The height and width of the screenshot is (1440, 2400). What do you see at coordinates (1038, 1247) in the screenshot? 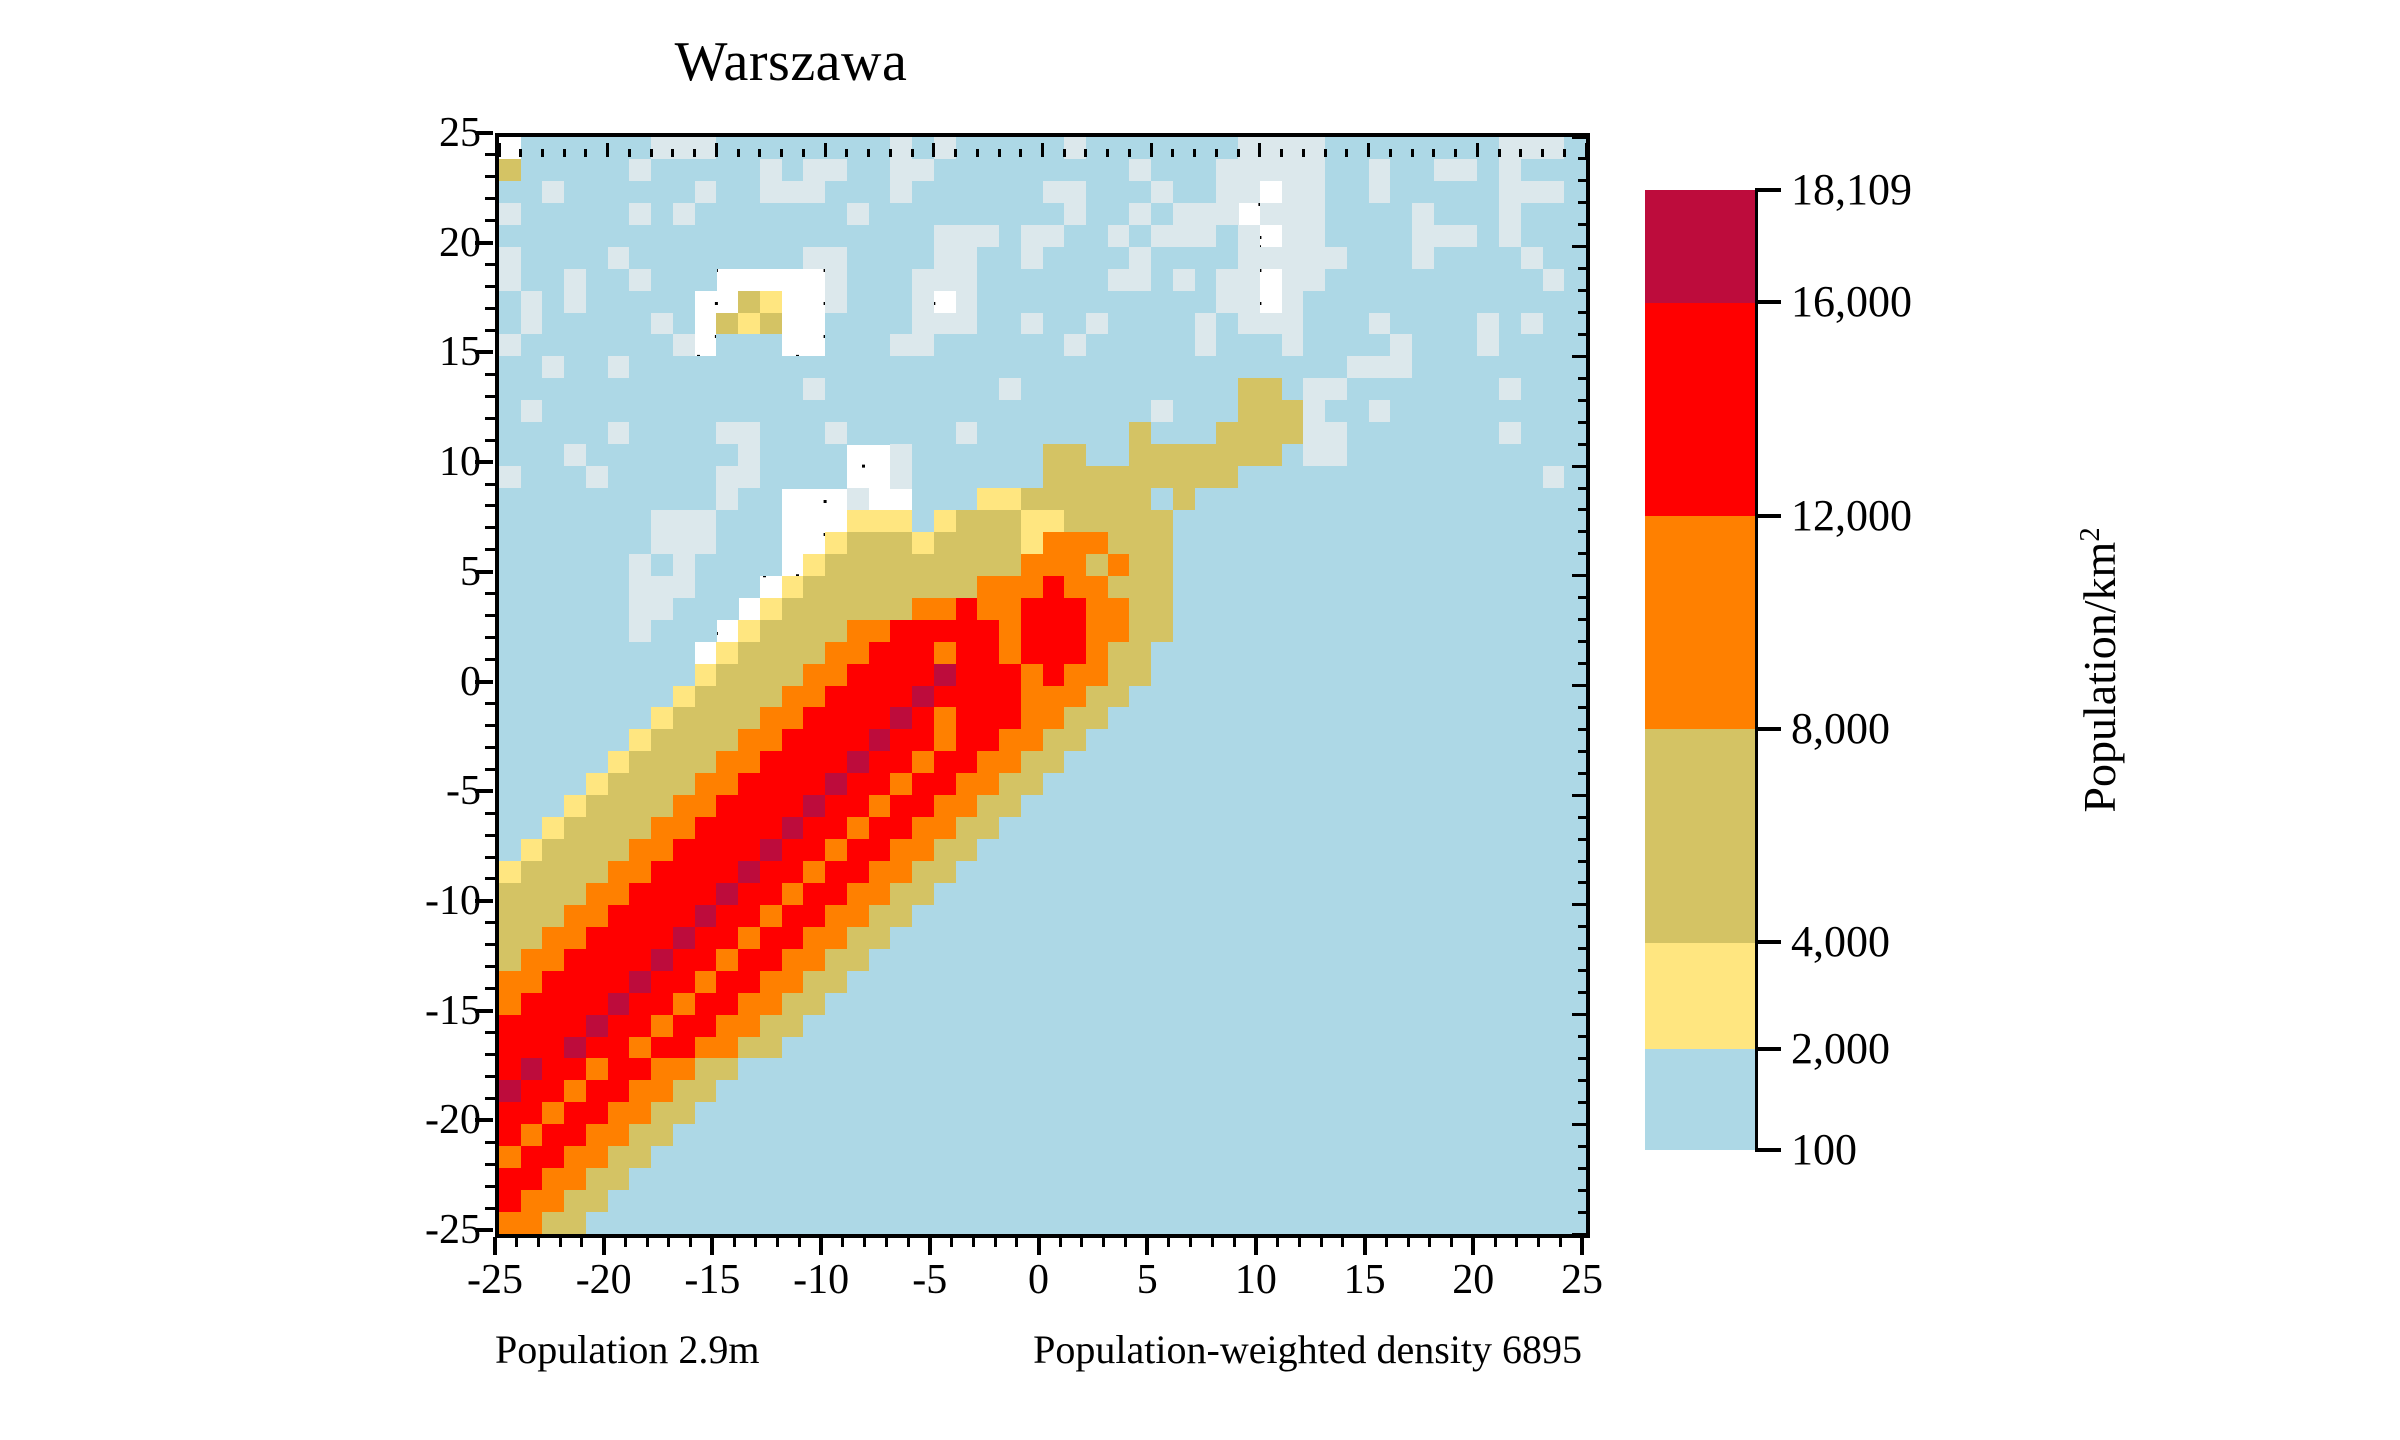
I see `x-tickmarks` at bounding box center [1038, 1247].